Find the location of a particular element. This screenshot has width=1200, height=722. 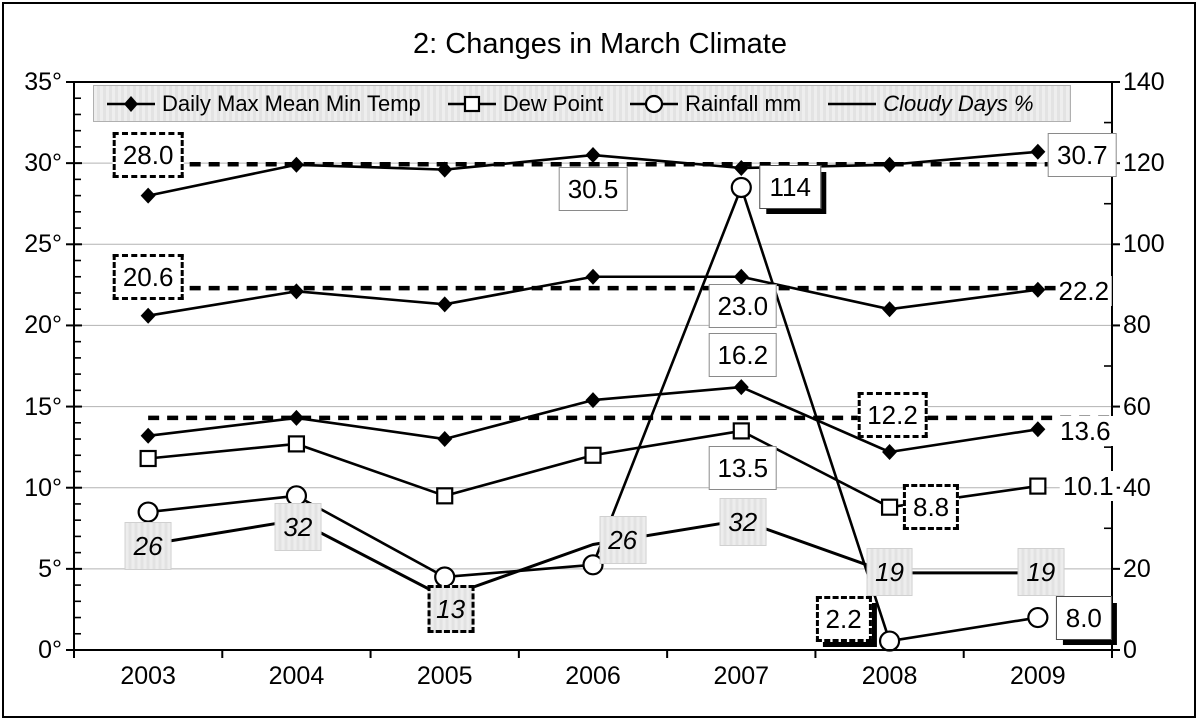

data-label: 12.2 is located at coordinates (892, 414).